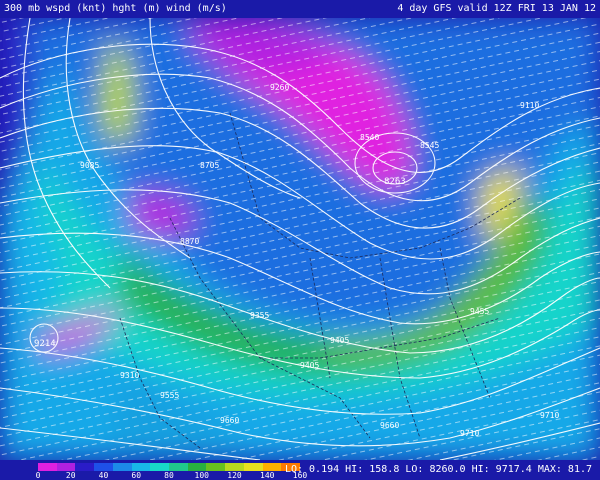 The width and height of the screenshot is (600, 480). I want to click on chart-title: 300 mb wspd (knt) hght (m) wind (m/s), so click(115, 8).